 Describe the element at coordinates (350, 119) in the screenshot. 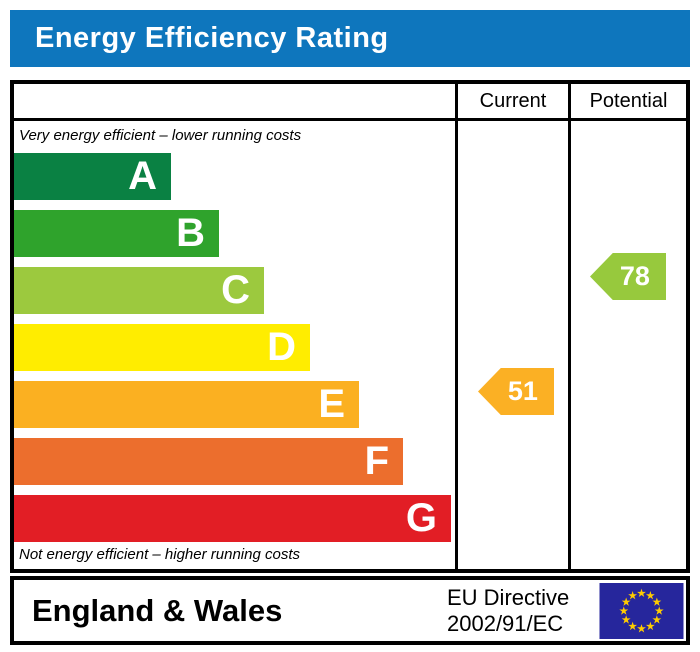

I see `header-row-divider` at that location.